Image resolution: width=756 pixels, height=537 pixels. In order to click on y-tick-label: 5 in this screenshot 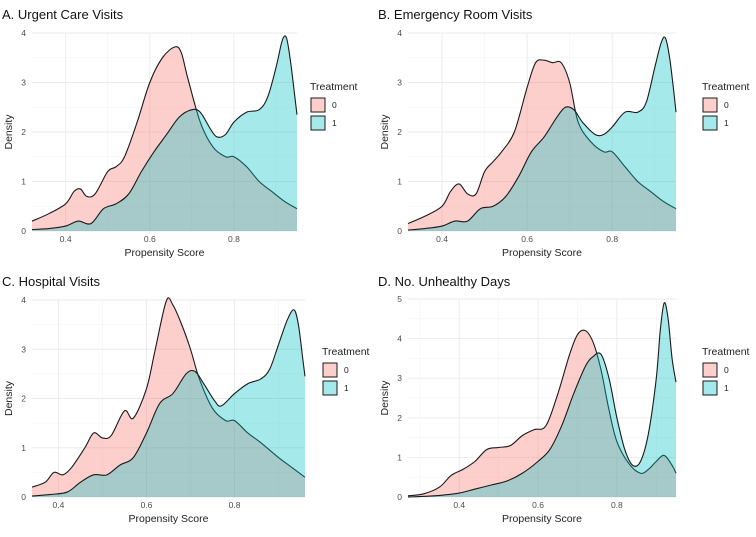, I will do `click(399, 299)`.